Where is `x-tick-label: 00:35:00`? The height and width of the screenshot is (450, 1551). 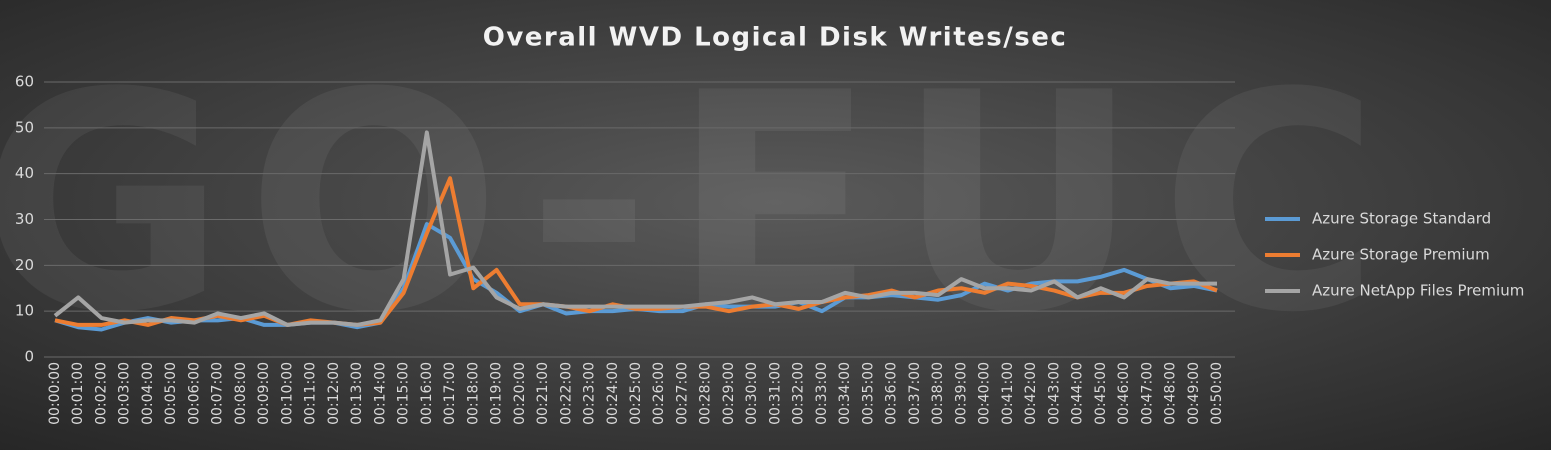 x-tick-label: 00:35:00 is located at coordinates (868, 393).